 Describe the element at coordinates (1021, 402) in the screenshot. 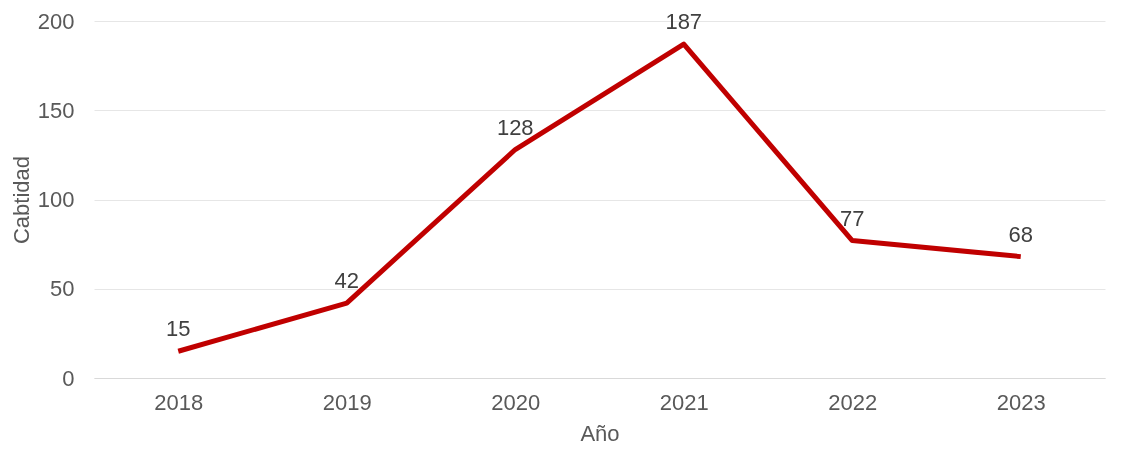

I see `x-tick-label: 2023` at that location.